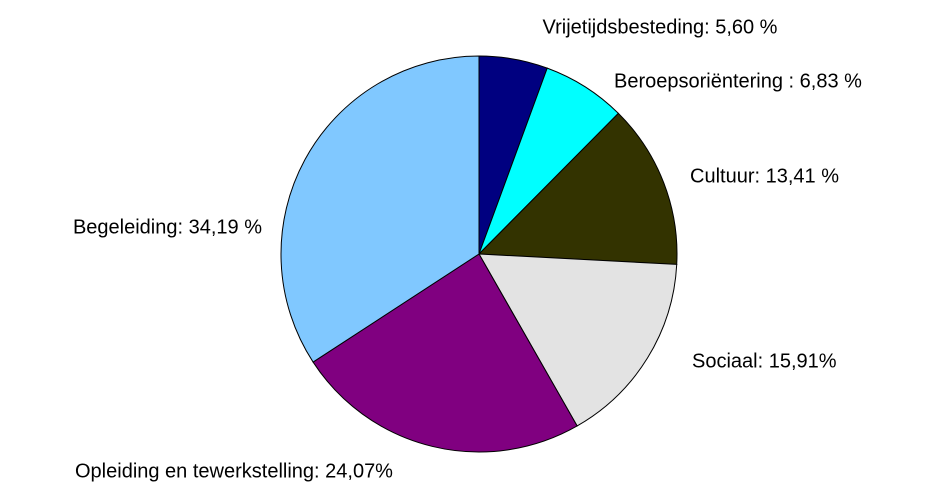 This screenshot has width=946, height=488. Describe the element at coordinates (738, 81) in the screenshot. I see `slice-label: Beroepsoriëntering : 6,83 %` at that location.